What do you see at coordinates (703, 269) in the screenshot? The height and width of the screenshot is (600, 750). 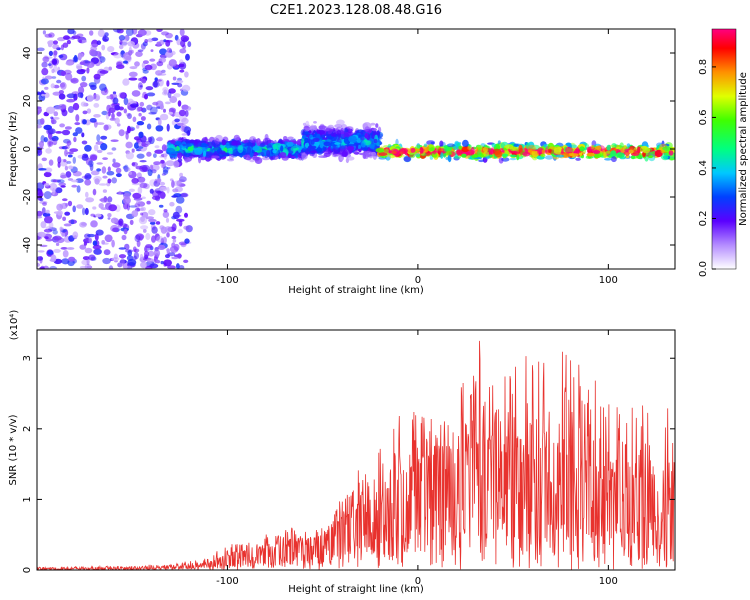 I see `colorbar-tick-label: 0.0` at bounding box center [703, 269].